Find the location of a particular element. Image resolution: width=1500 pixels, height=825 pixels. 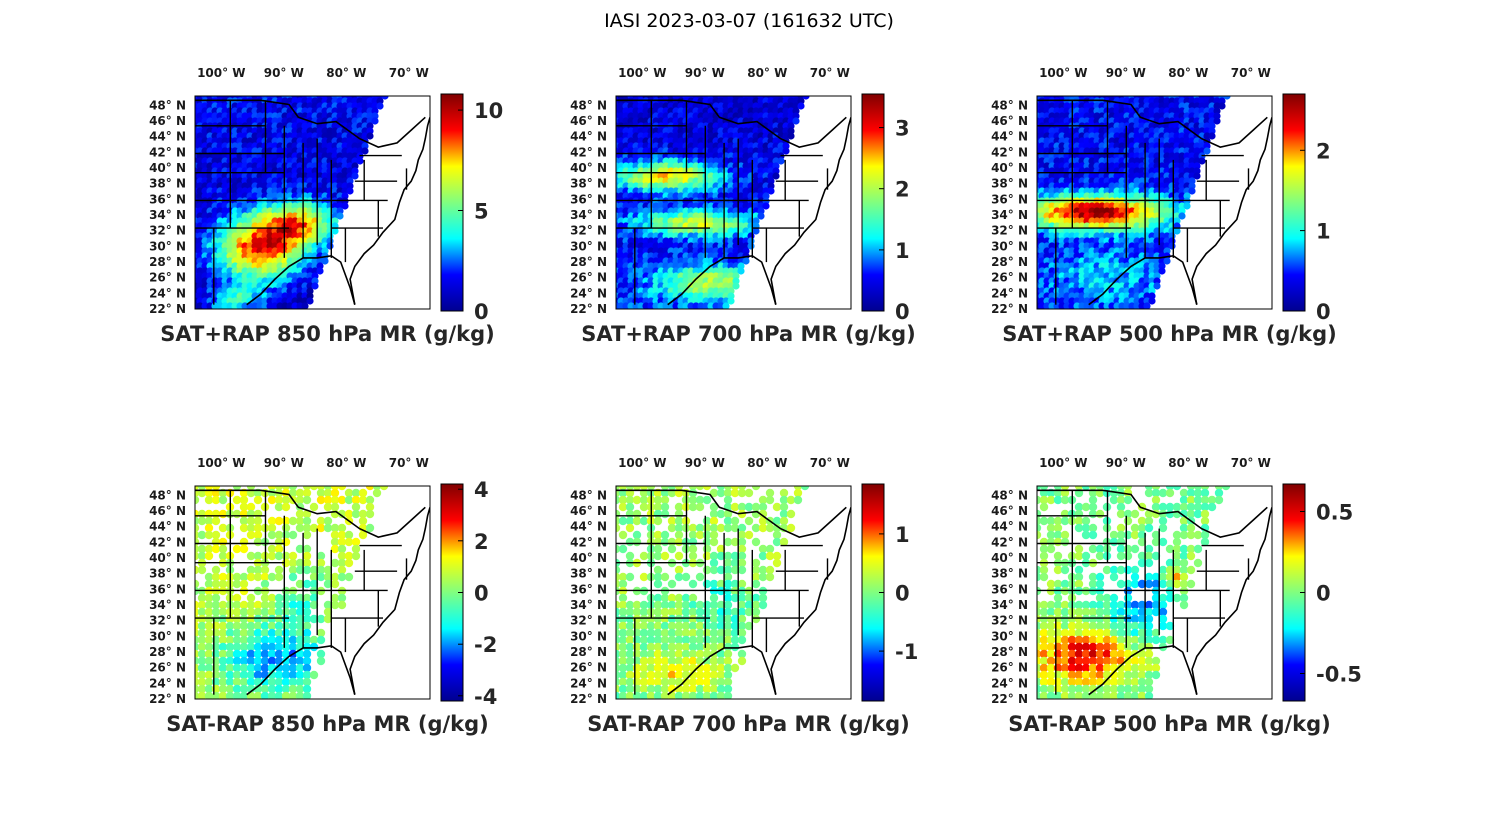

colorbar-tick-label: -4 is located at coordinates (485, 697).